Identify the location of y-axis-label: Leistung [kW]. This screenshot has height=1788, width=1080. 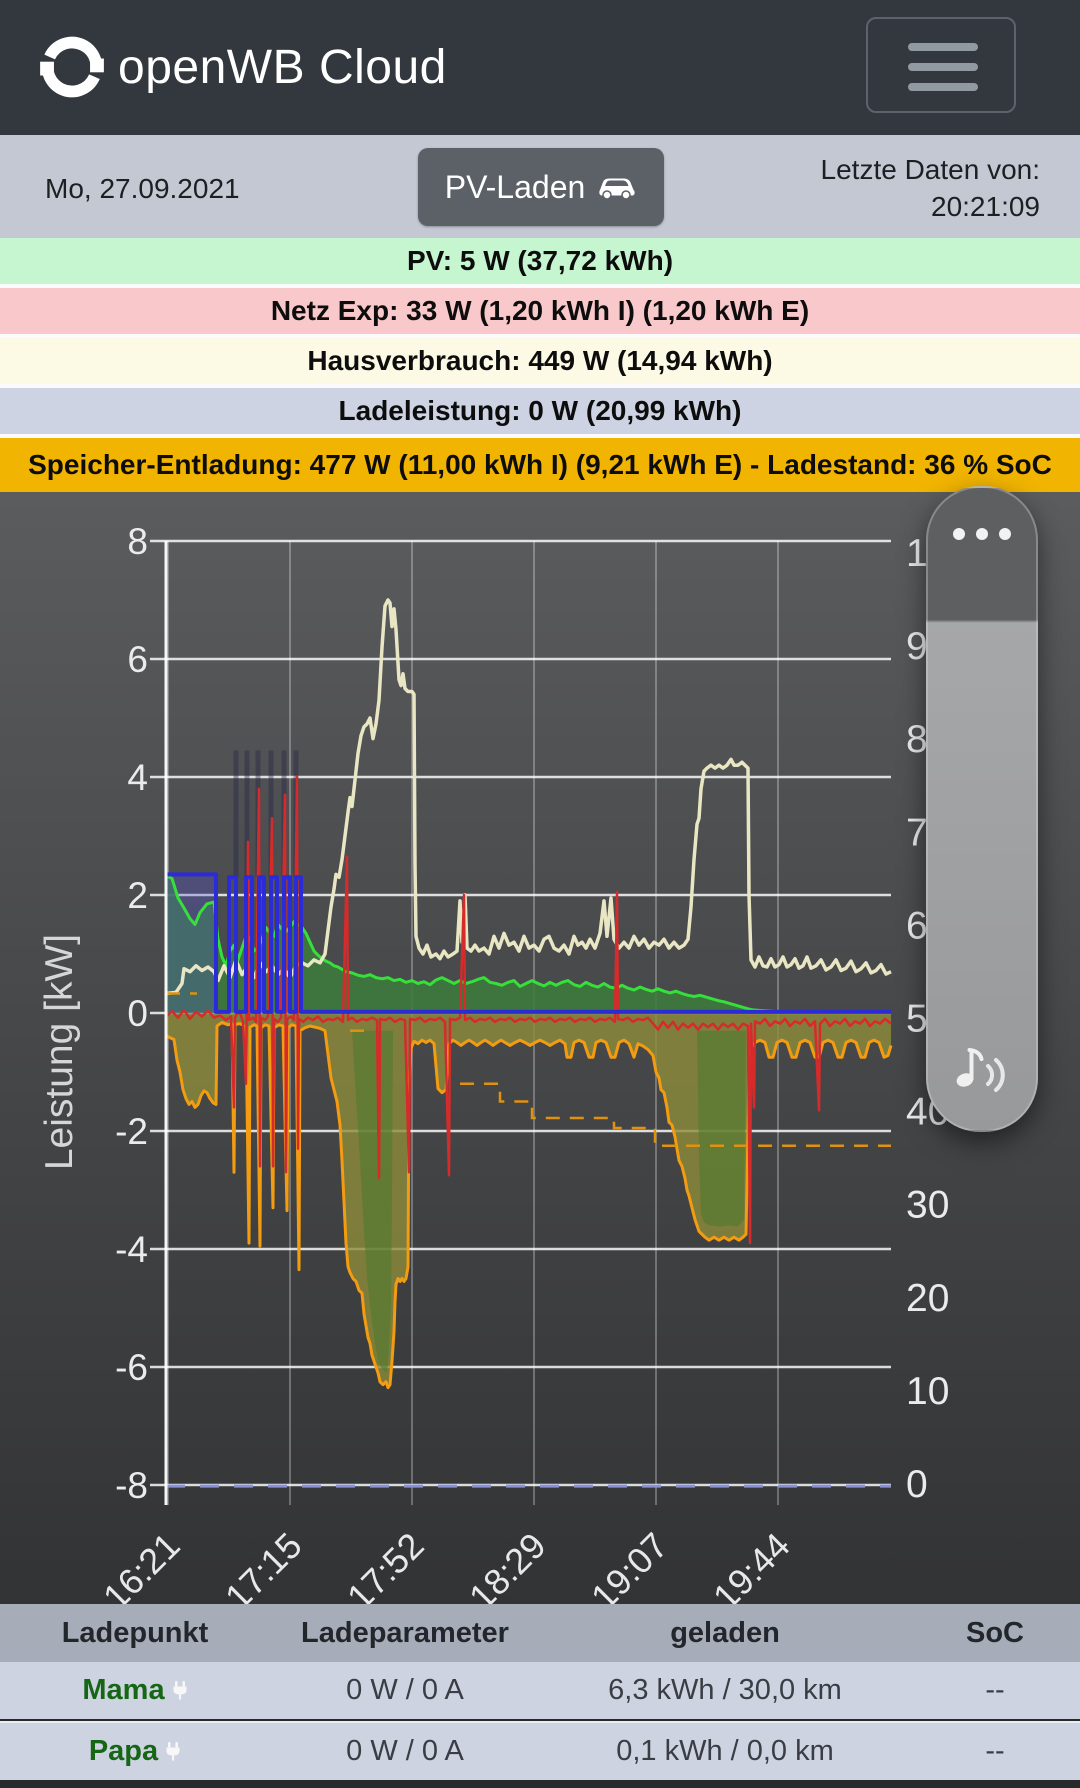
(59, 1052).